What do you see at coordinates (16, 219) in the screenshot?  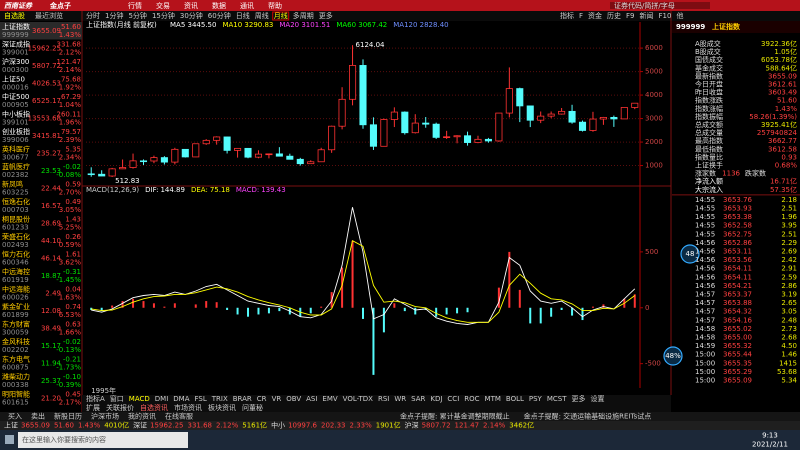 I see `stock-name: 桐昆股份` at bounding box center [16, 219].